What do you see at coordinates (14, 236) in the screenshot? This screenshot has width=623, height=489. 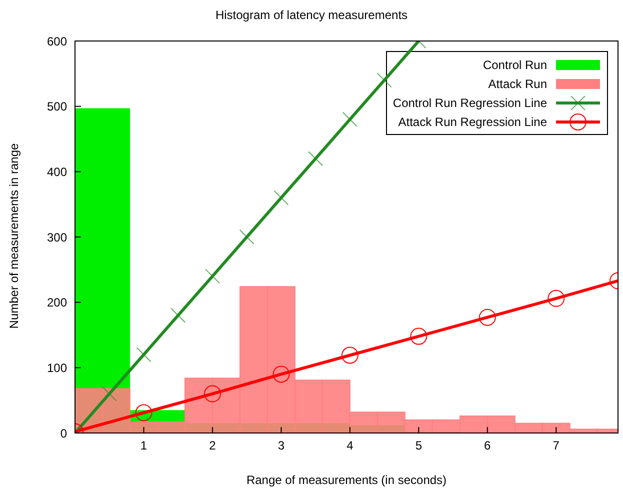 I see `y-axis-title: Number of measurements in range` at bounding box center [14, 236].